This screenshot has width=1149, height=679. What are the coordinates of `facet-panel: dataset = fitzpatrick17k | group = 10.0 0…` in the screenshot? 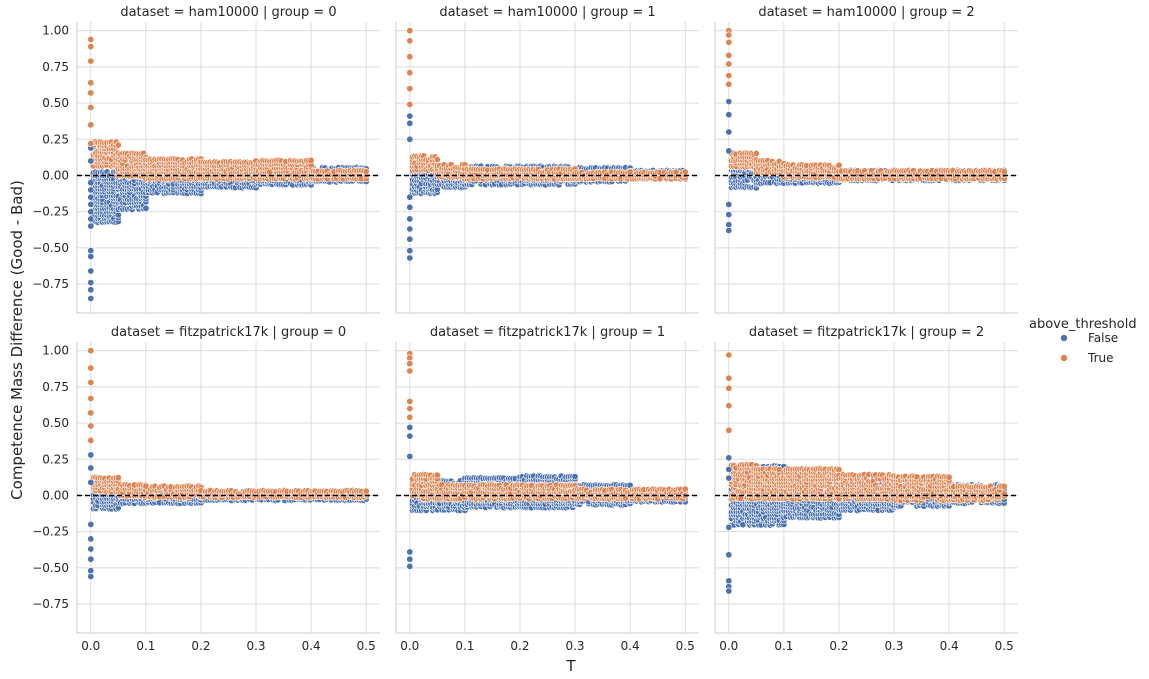 It's located at (547, 489).